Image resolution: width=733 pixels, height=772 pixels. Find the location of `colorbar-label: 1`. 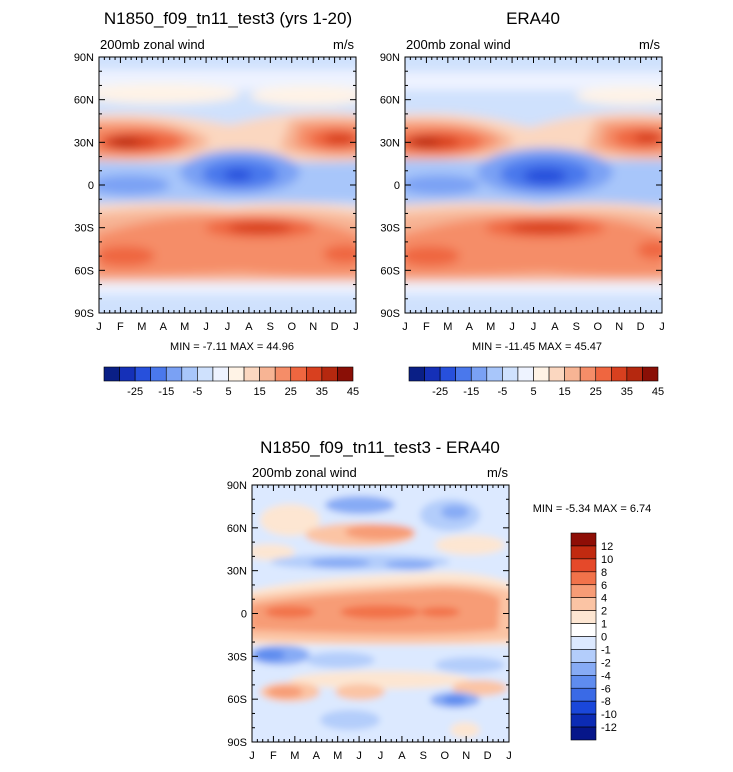

colorbar-label: 1 is located at coordinates (604, 625).